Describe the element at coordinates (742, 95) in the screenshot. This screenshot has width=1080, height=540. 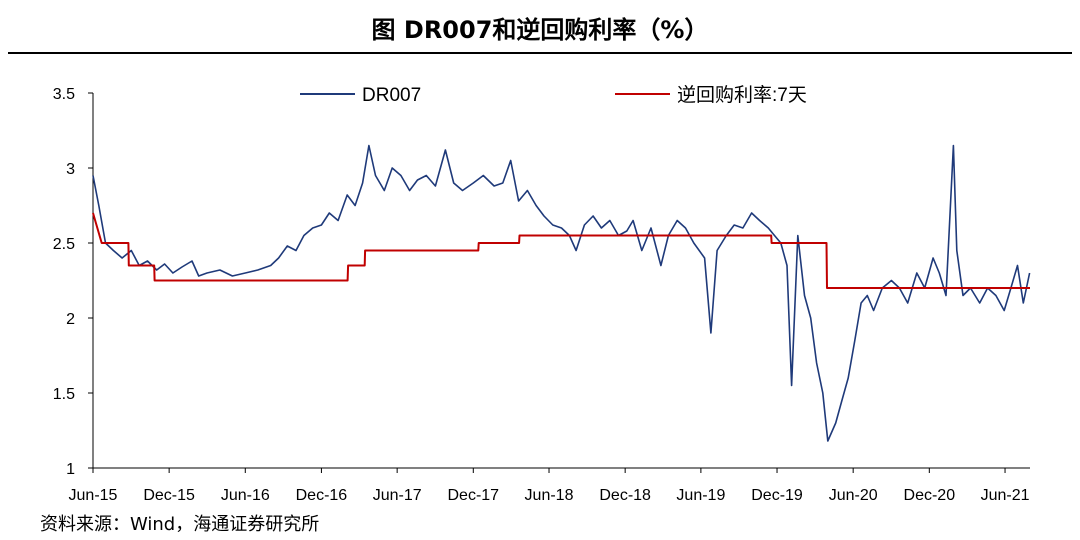
I see `legend-label-1: 逆回购利率:7天` at that location.